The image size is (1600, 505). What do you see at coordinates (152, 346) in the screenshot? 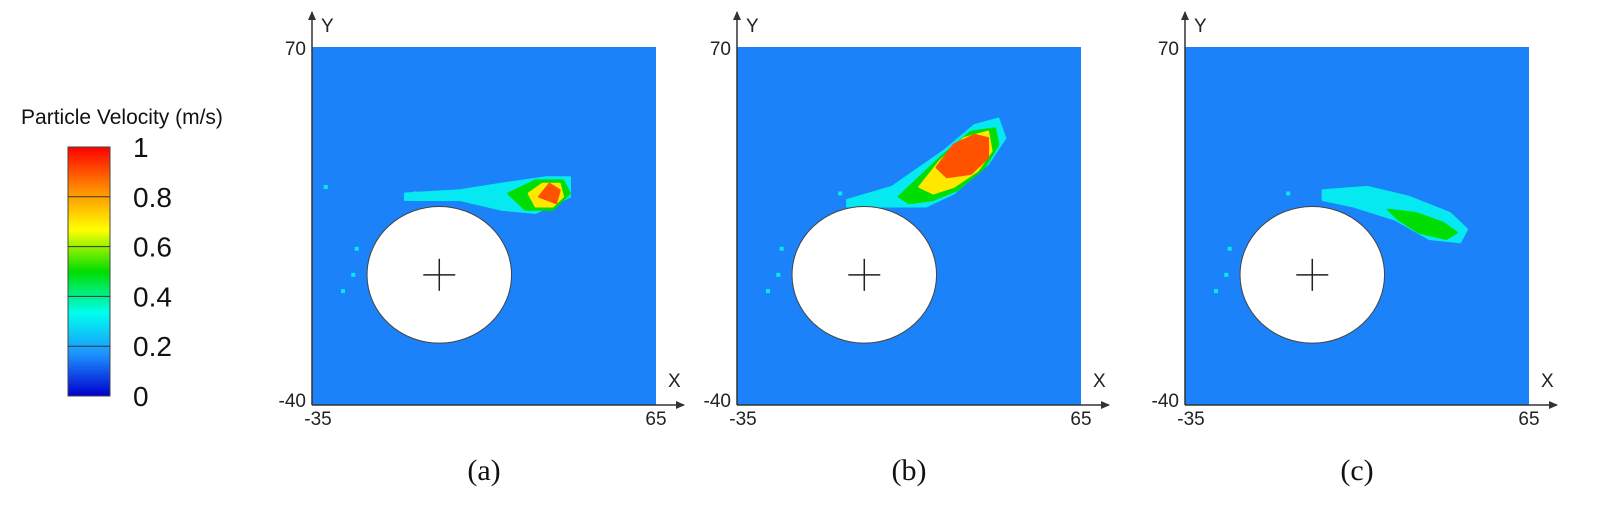
I see `colorbar-tick-label: 0.2` at bounding box center [152, 346].